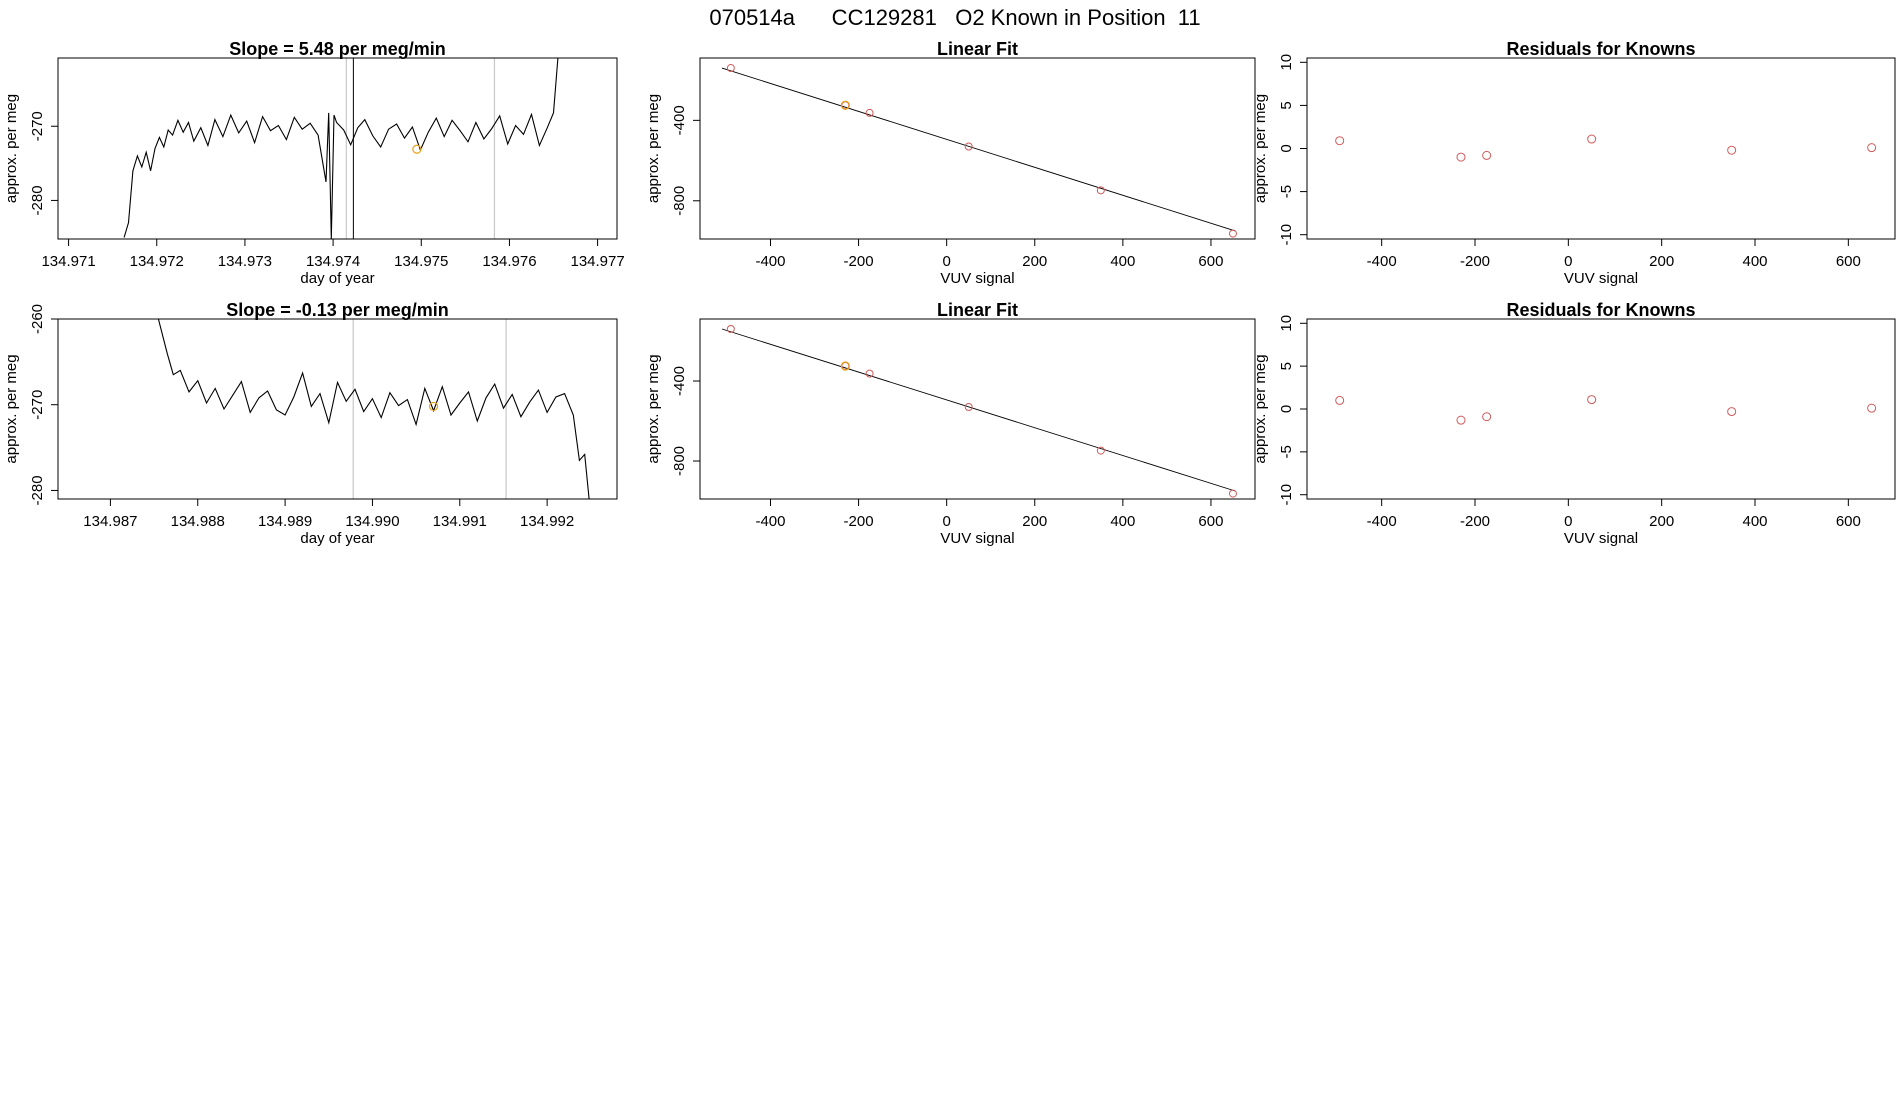 The width and height of the screenshot is (1900, 1100). I want to click on x-tick-label: 134.992, so click(547, 521).